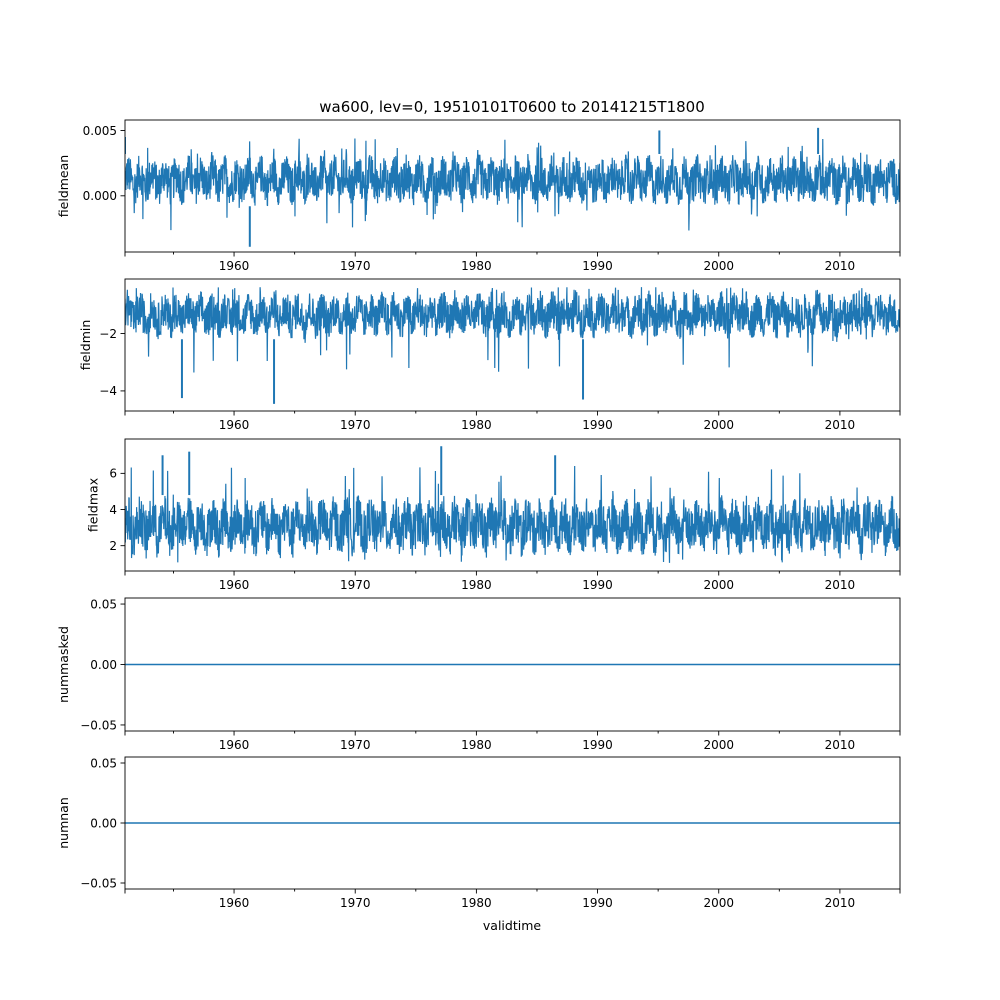 This screenshot has width=1000, height=1000. I want to click on y-tick-label: 0.005, so click(100, 131).